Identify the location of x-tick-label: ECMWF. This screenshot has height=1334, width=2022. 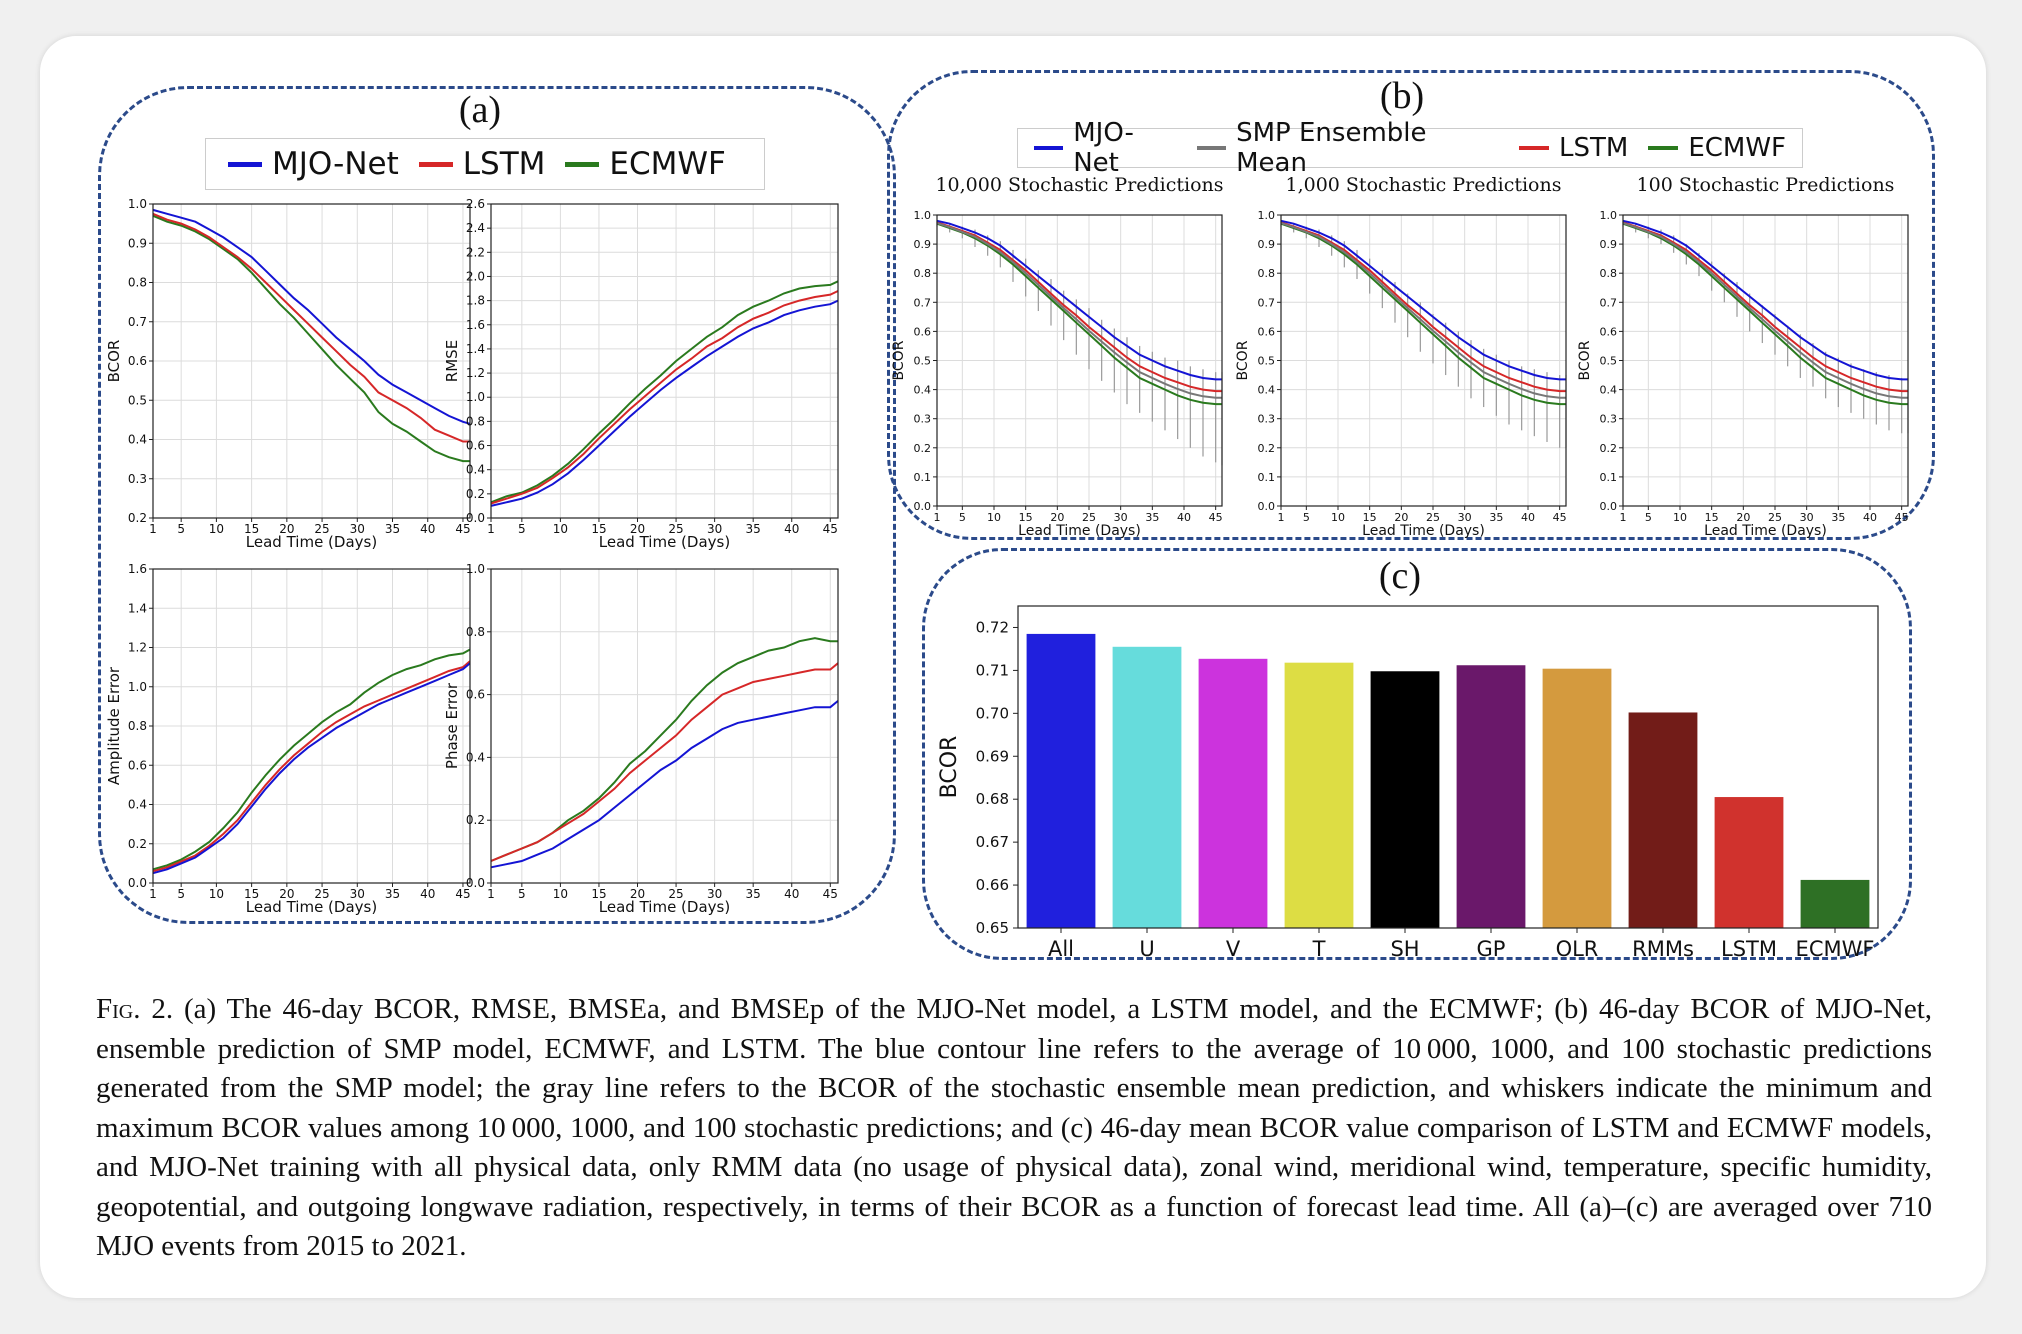
(1835, 949).